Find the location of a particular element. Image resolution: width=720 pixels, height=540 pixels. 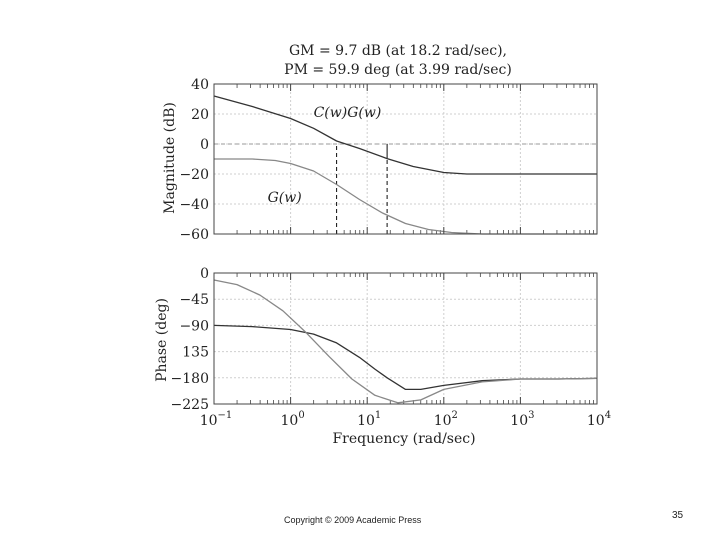

magnitude-reference-lines is located at coordinates (405, 188).